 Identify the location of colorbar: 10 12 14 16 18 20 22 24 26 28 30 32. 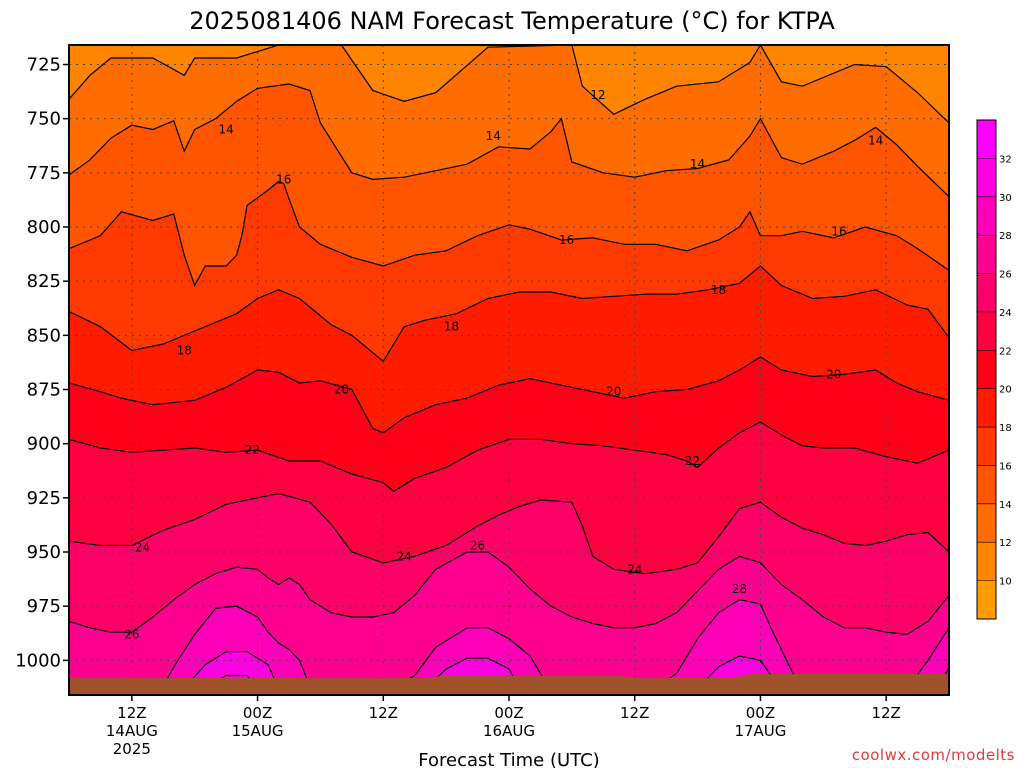
(994, 369).